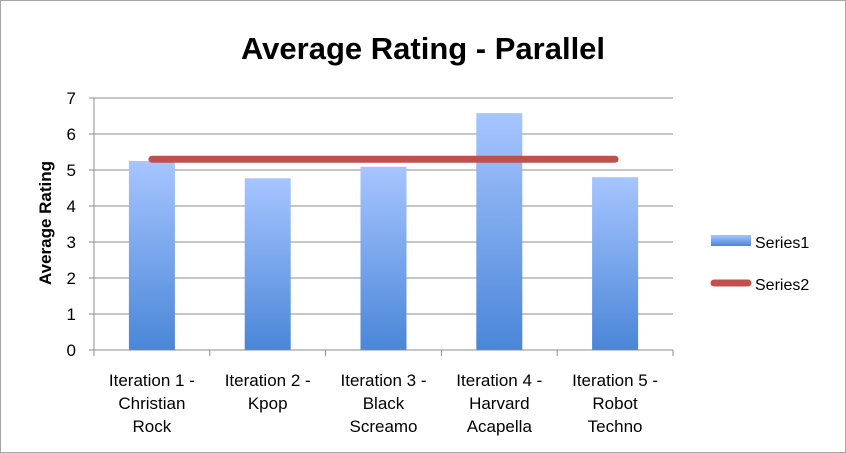  I want to click on x-category-label: Iteration 4 -Harvard Acapella, so click(499, 403).